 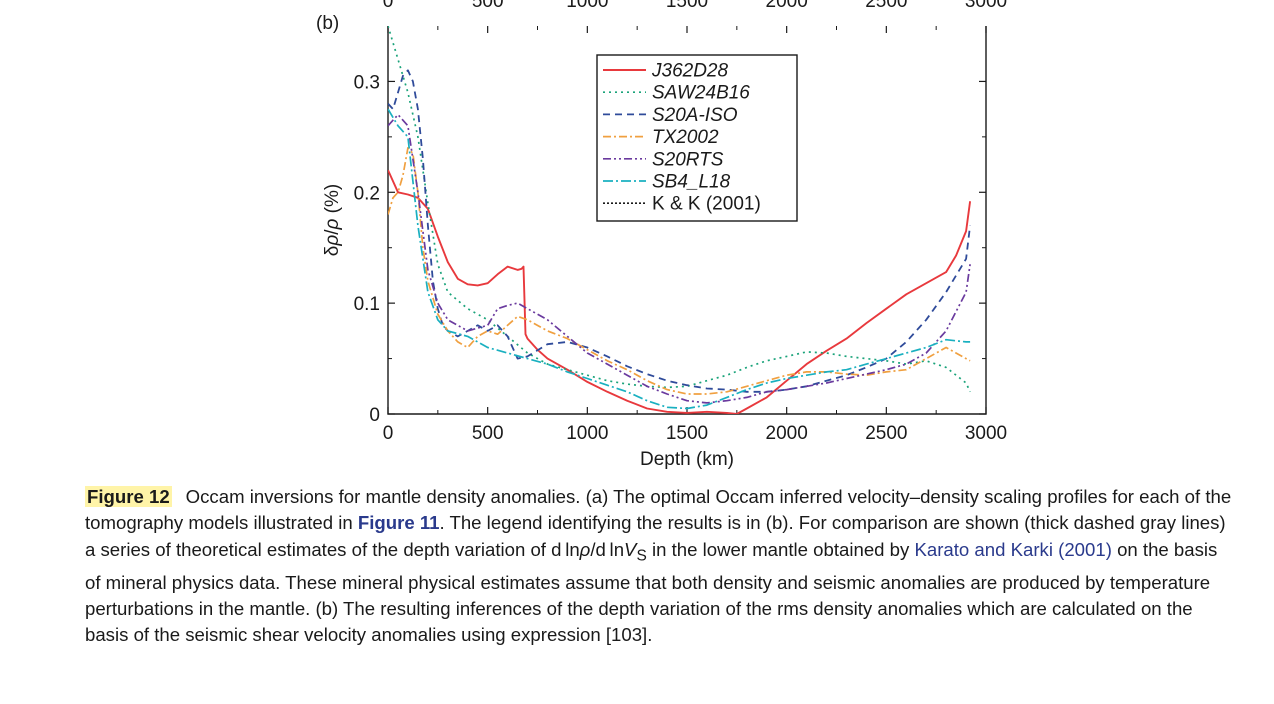 I want to click on caption-text: /d ln, so click(x=607, y=549).